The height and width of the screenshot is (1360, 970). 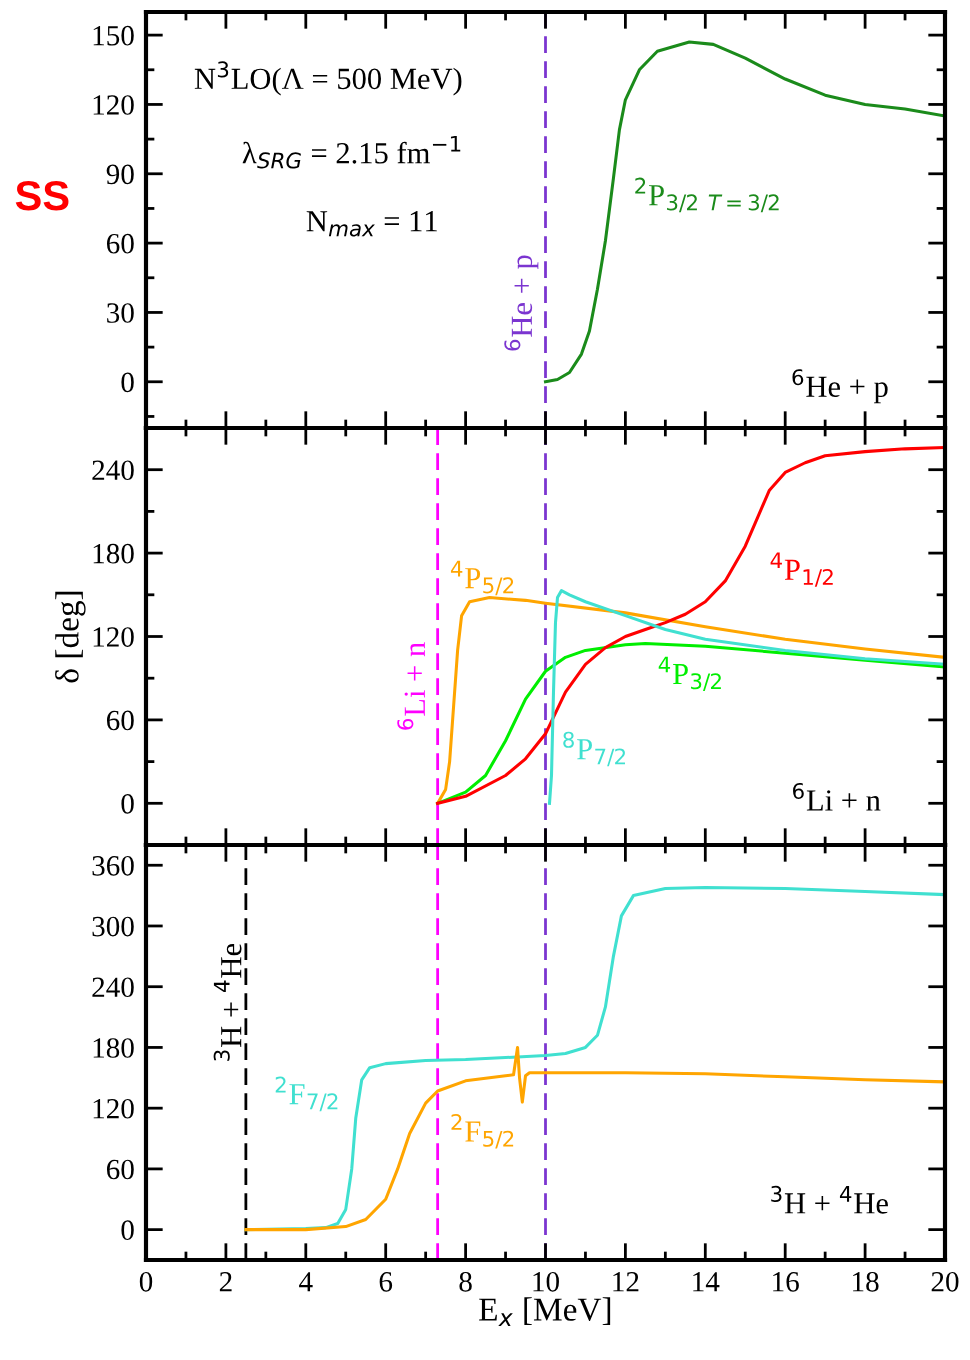 I want to click on ref-line-label: $^{6}$He + p, so click(x=521, y=303).